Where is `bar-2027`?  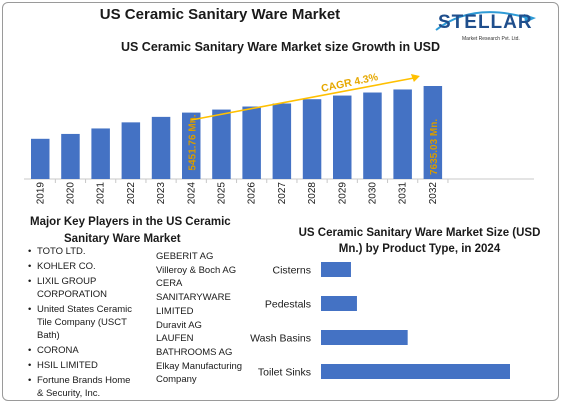 bar-2027 is located at coordinates (282, 141).